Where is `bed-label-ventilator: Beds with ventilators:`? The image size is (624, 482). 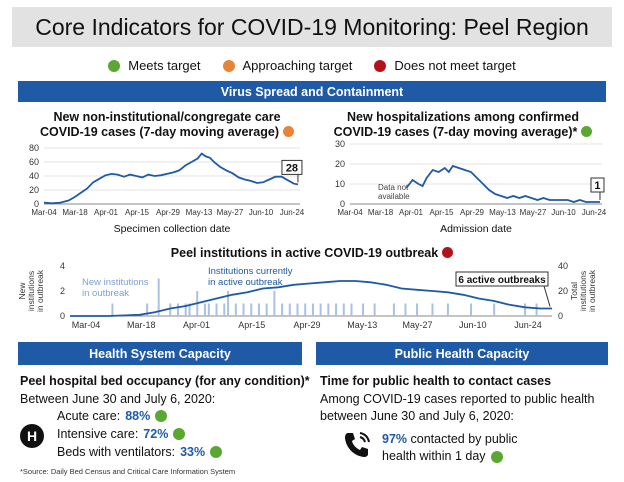
bed-label-ventilator: Beds with ventilators: is located at coordinates (116, 452).